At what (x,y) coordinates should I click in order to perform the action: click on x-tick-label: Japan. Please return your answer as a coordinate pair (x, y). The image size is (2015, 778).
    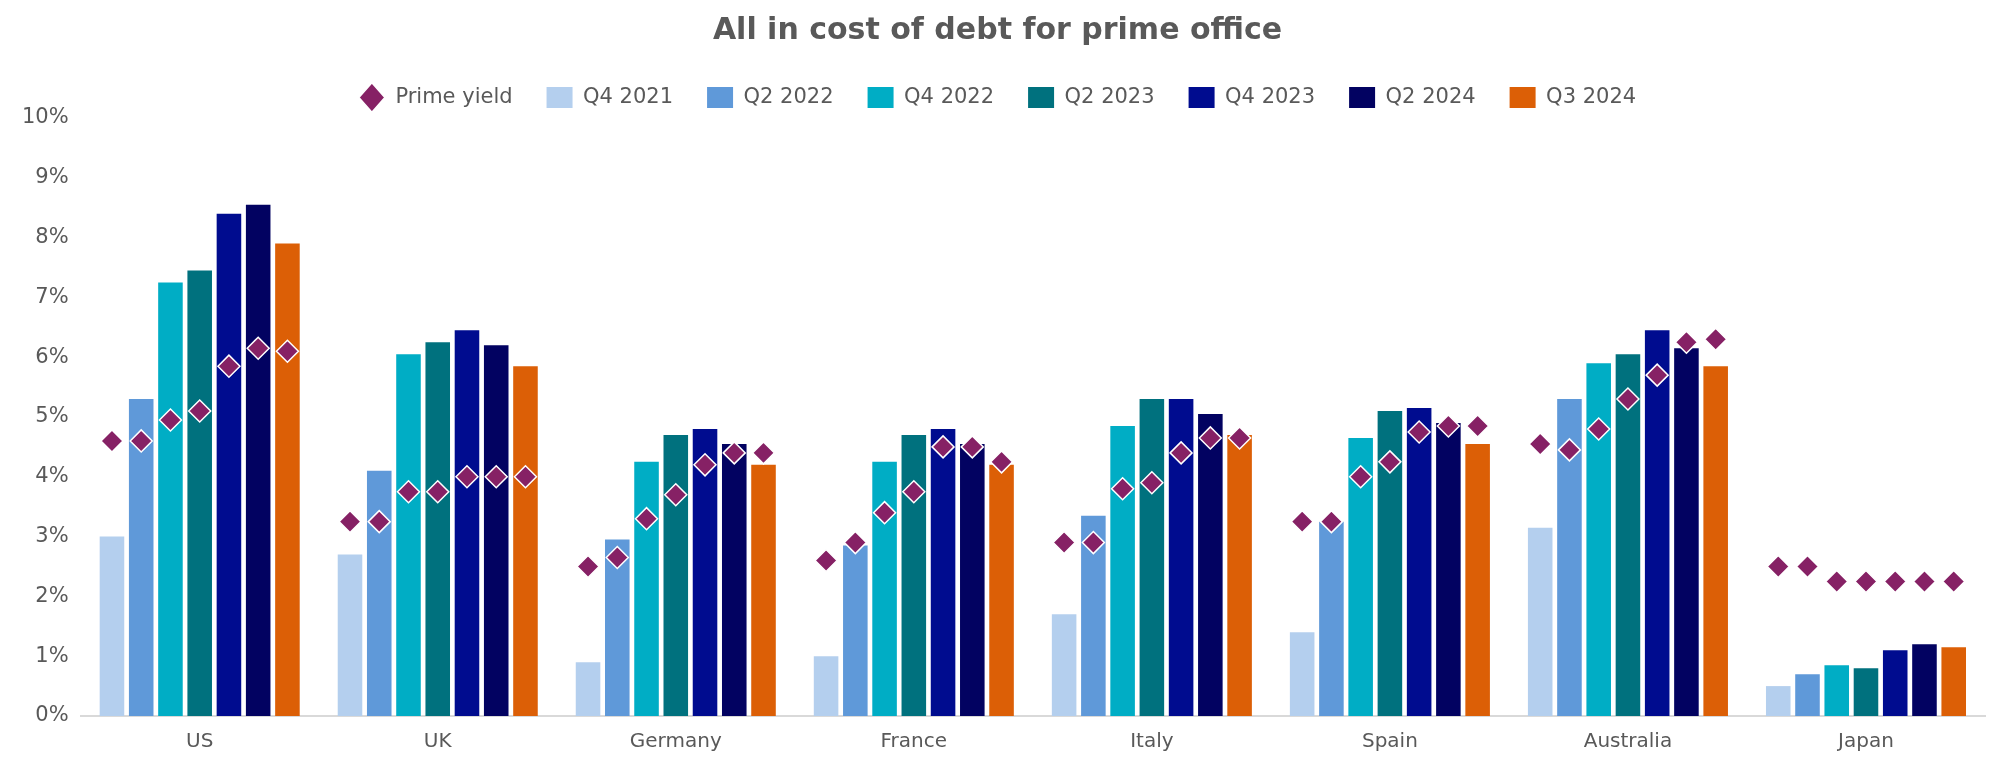
    Looking at the image, I should click on (1865, 740).